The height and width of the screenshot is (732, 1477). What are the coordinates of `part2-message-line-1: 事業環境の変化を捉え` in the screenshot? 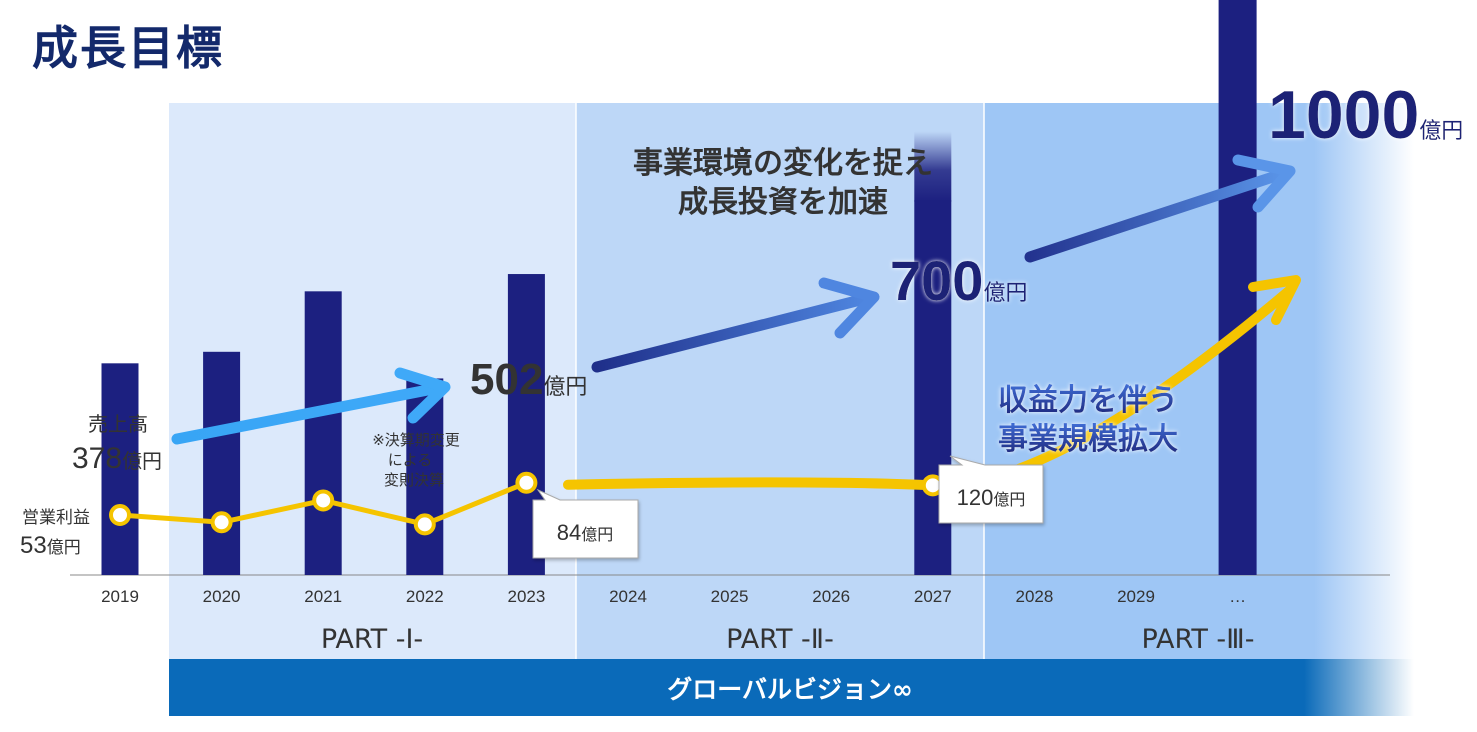 It's located at (783, 163).